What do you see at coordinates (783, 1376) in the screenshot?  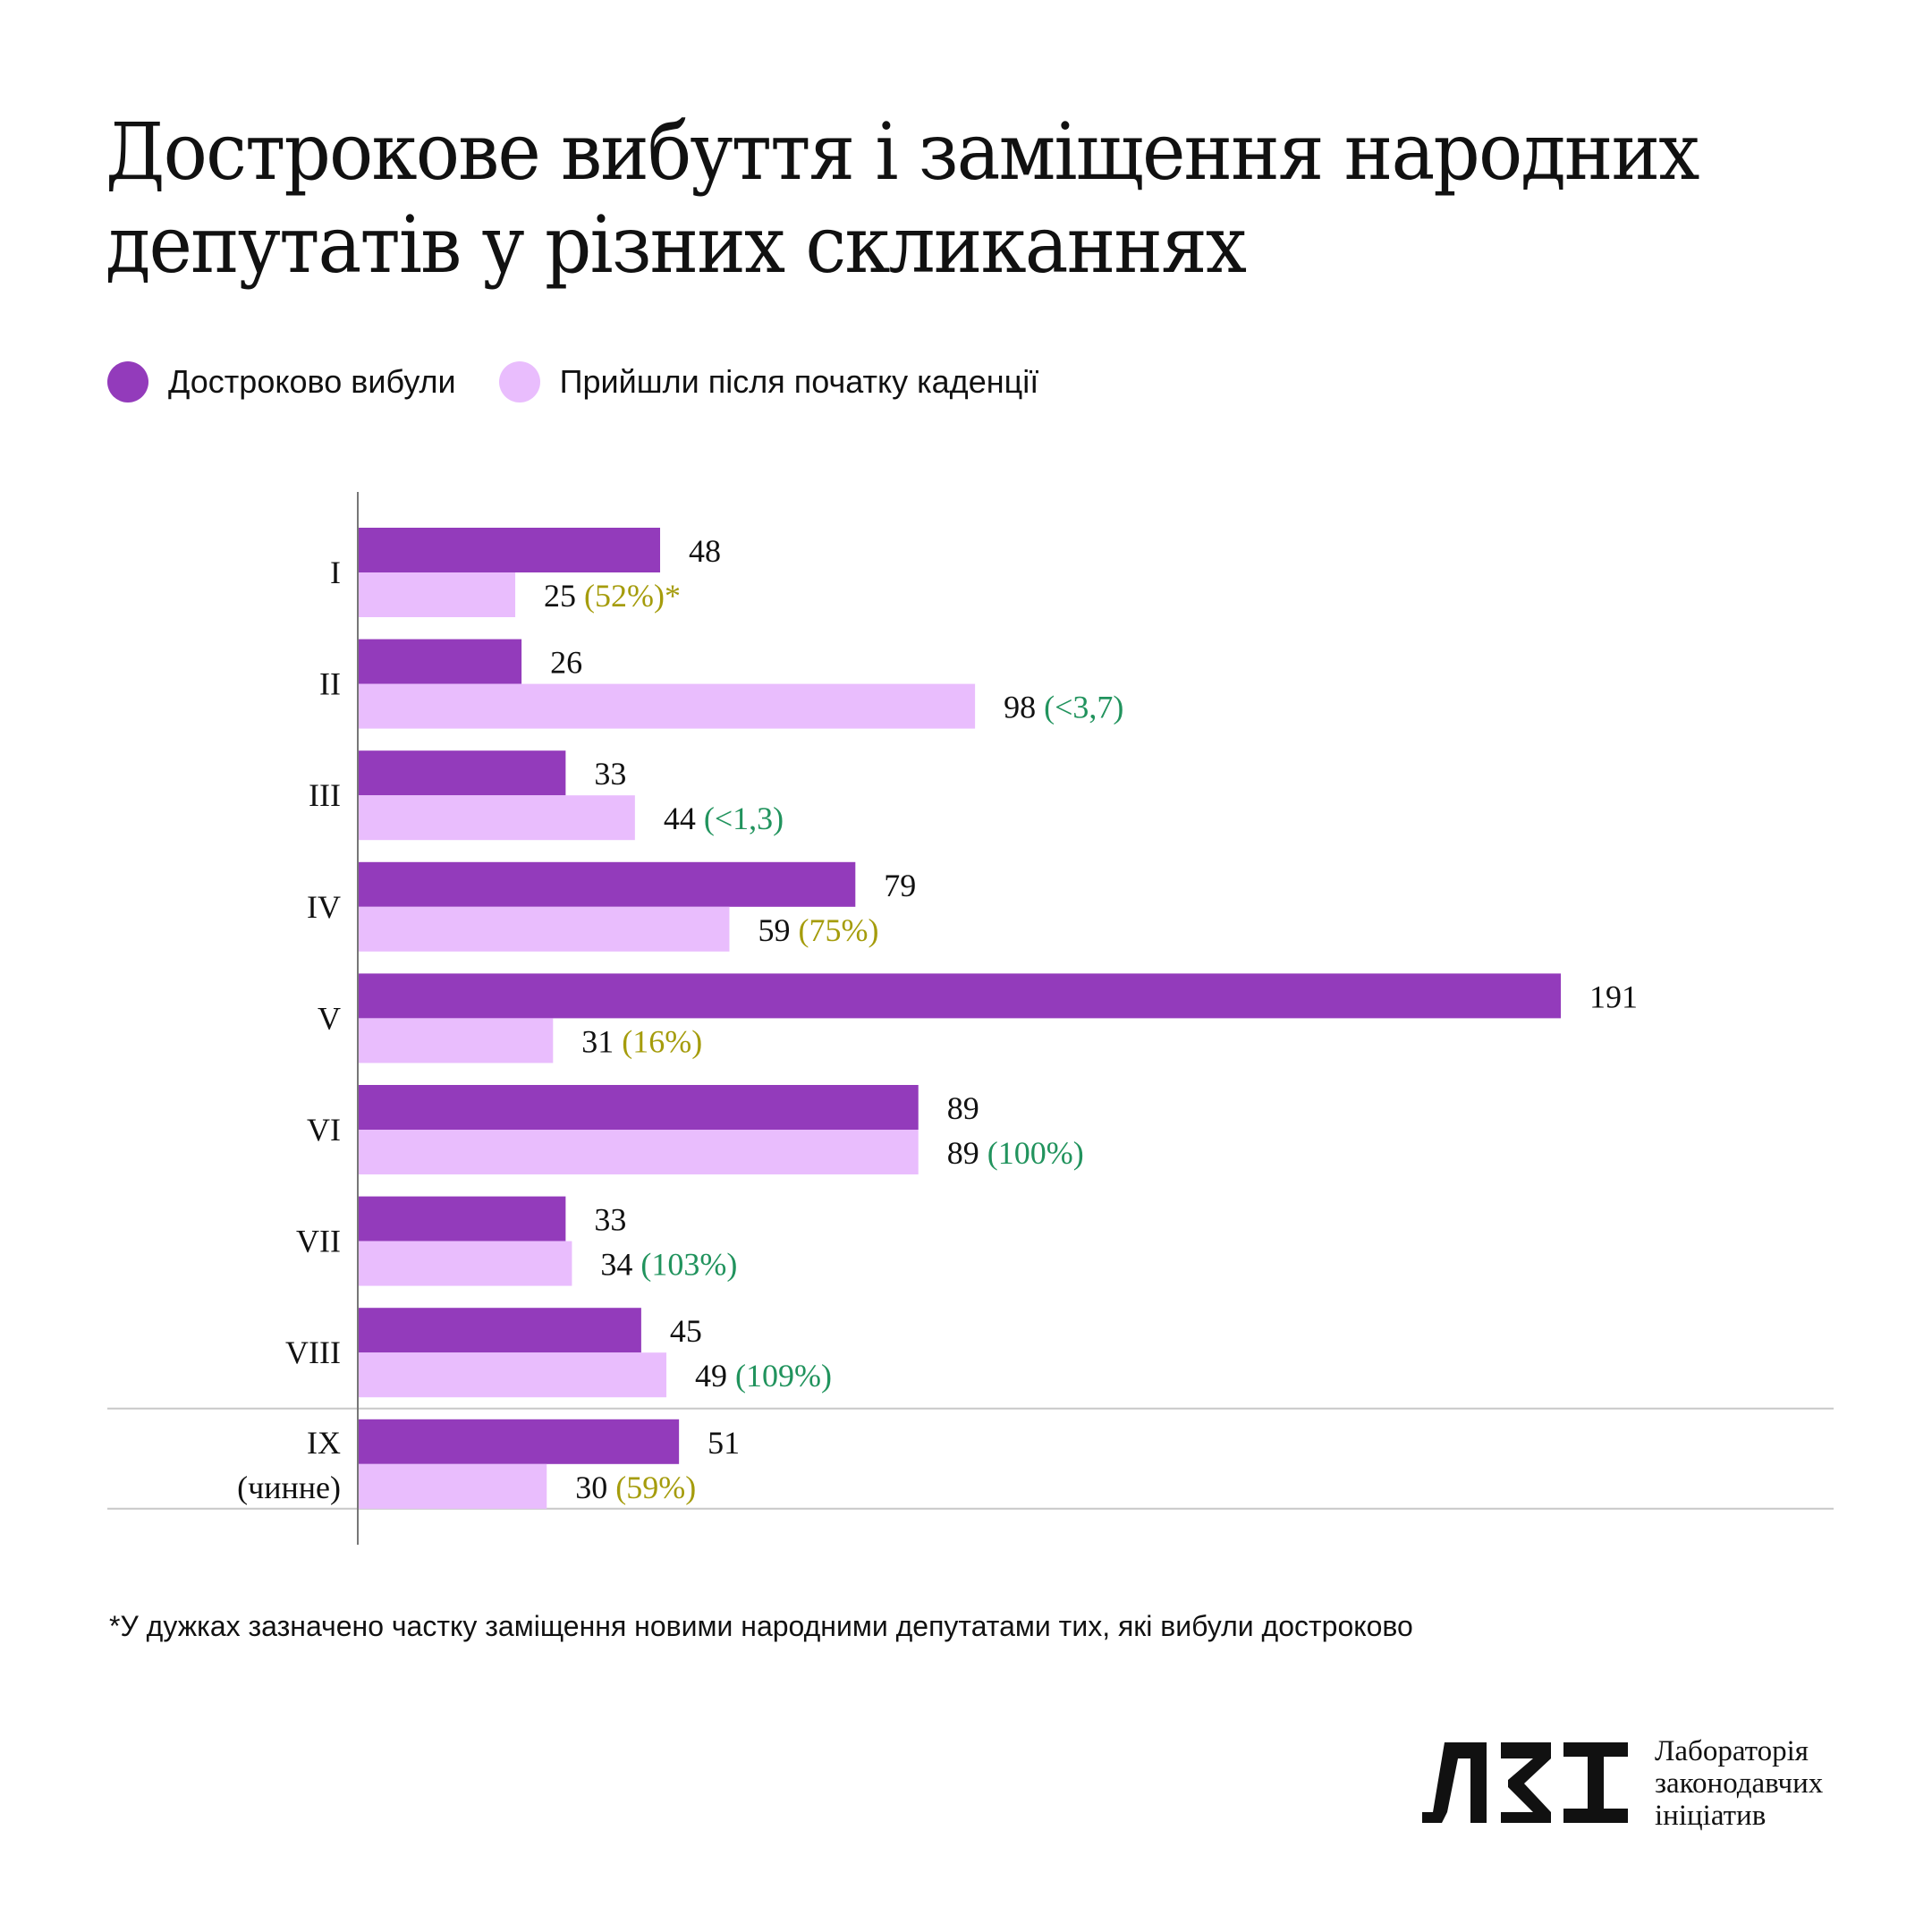 I see `replacement-ratio-VIII: (109%)` at bounding box center [783, 1376].